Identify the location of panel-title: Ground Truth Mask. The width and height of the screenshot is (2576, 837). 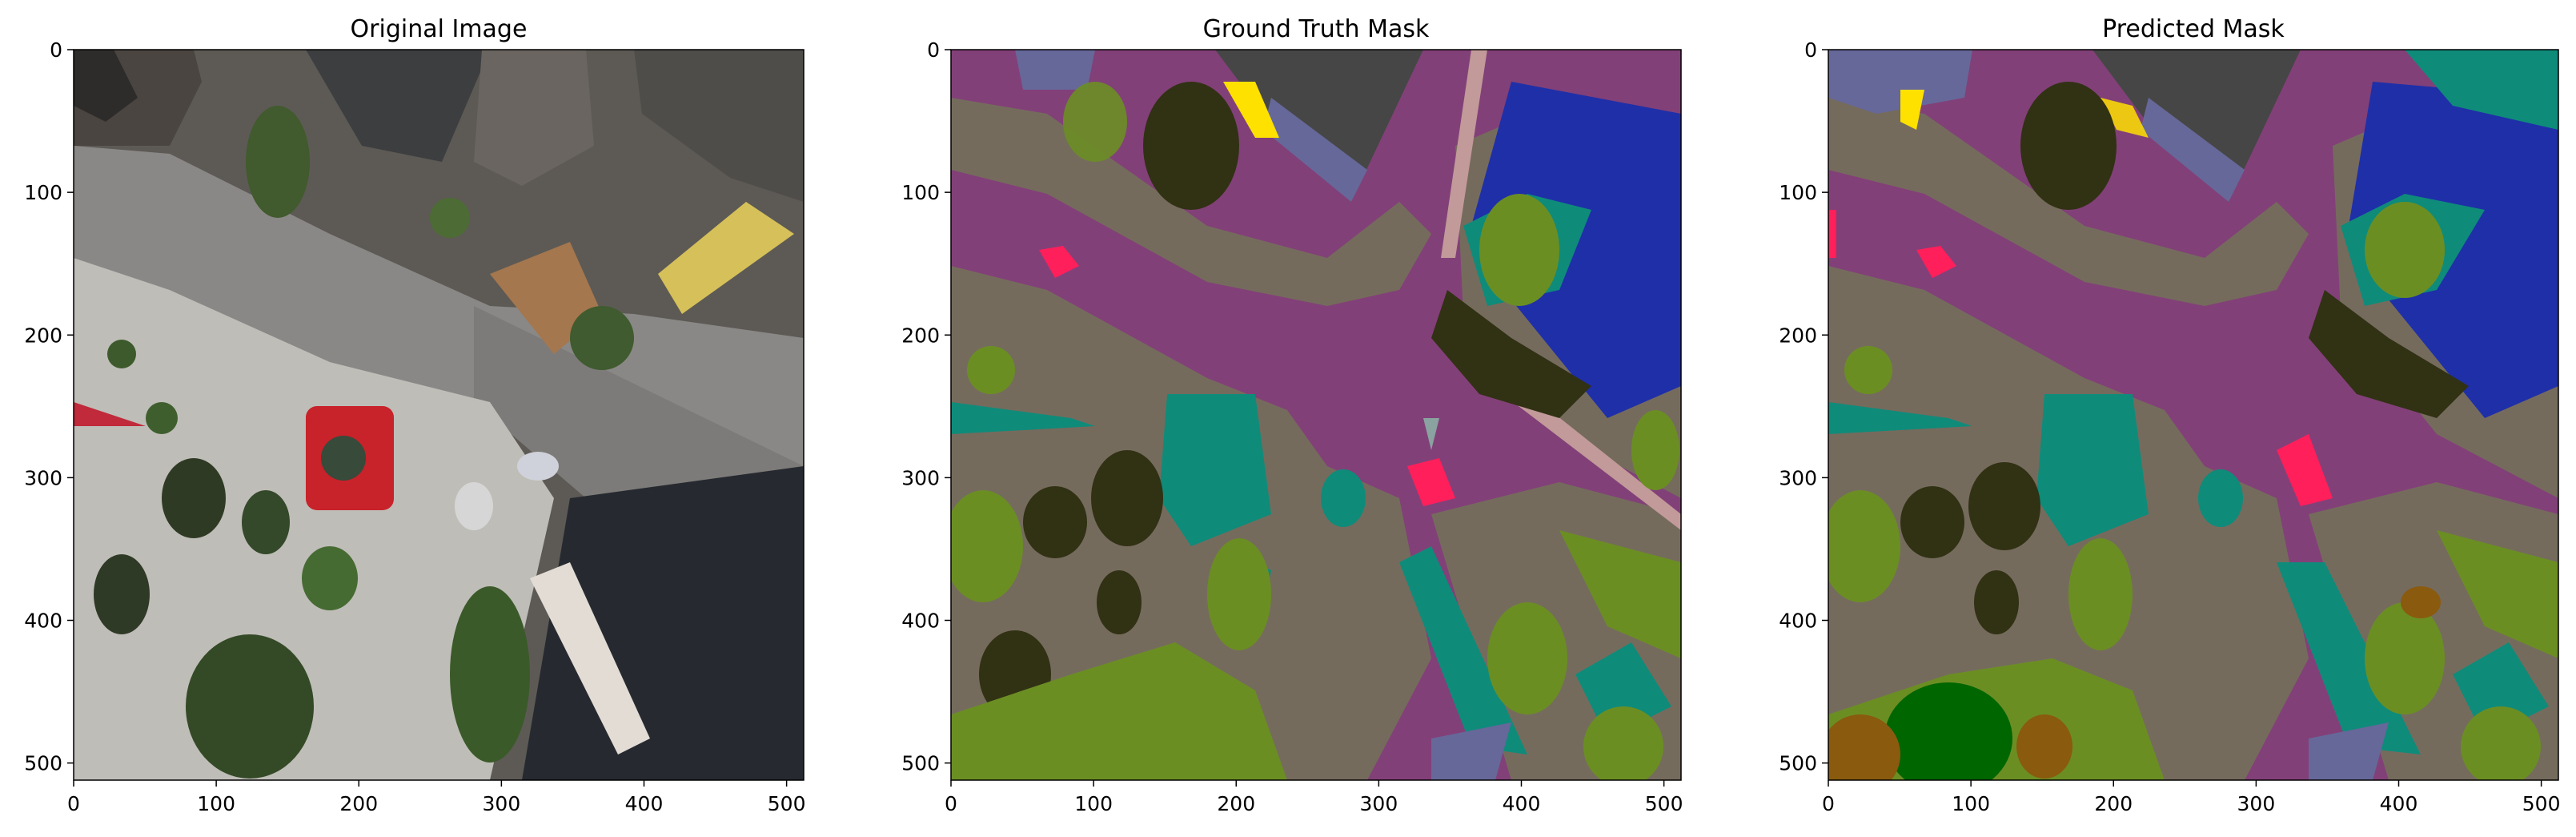
(1317, 29).